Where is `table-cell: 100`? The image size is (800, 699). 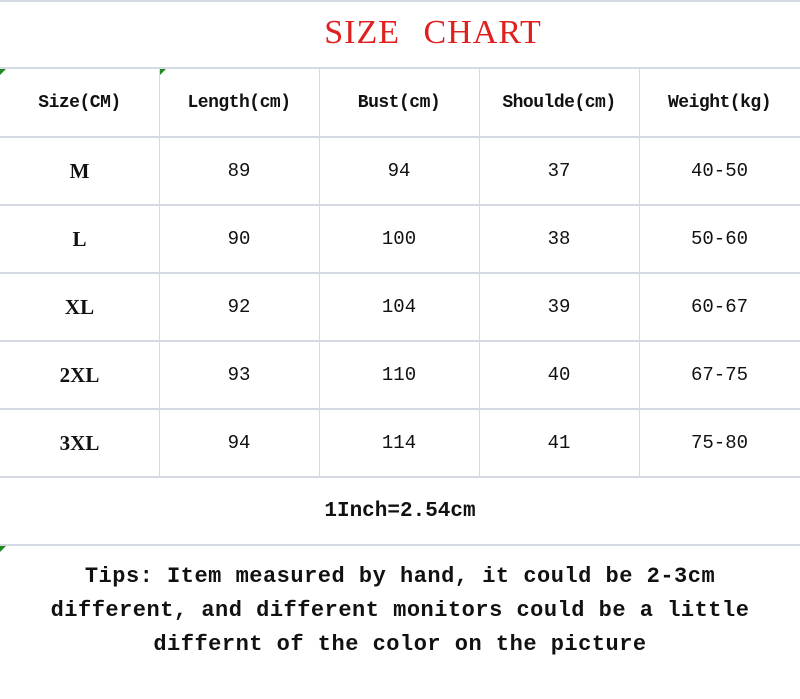
table-cell: 100 is located at coordinates (399, 239).